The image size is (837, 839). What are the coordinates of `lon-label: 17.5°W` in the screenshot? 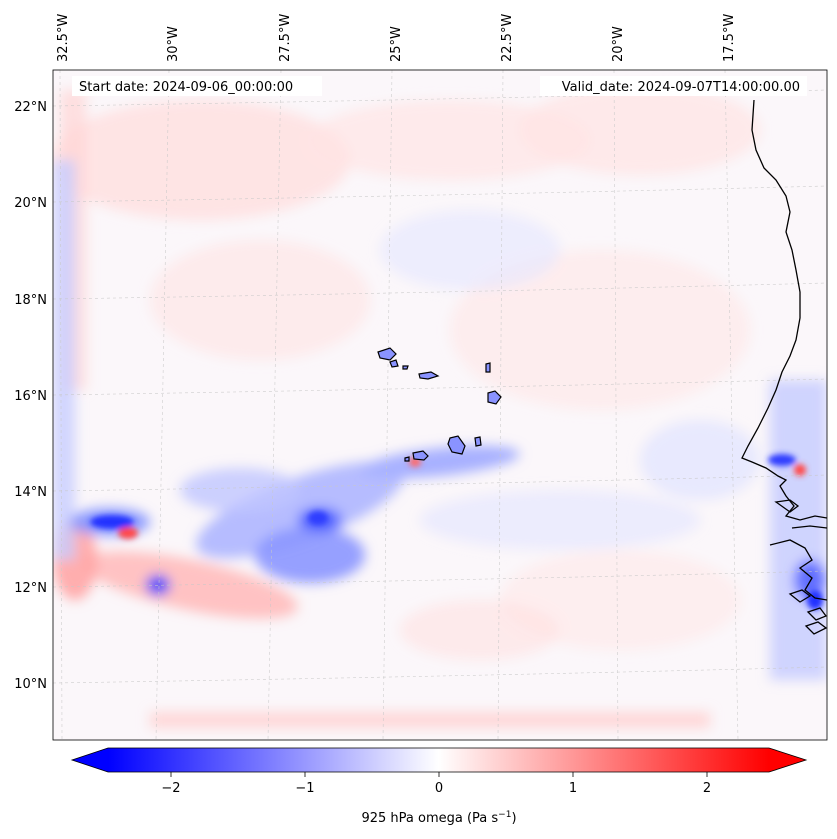 It's located at (729, 38).